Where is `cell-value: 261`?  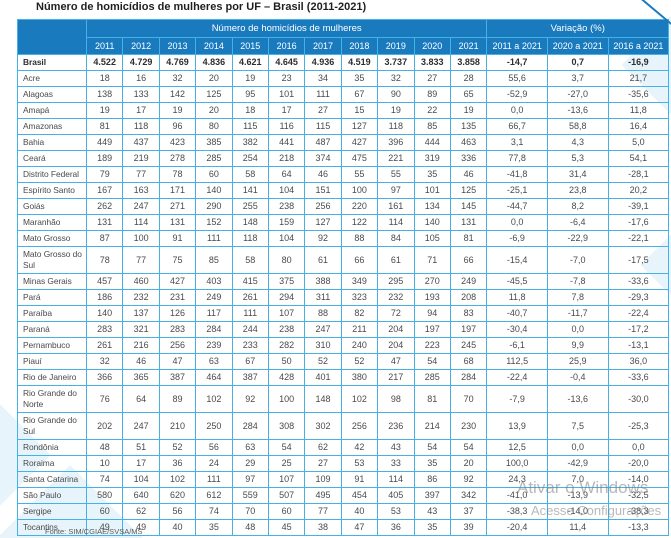 cell-value: 261 is located at coordinates (104, 345).